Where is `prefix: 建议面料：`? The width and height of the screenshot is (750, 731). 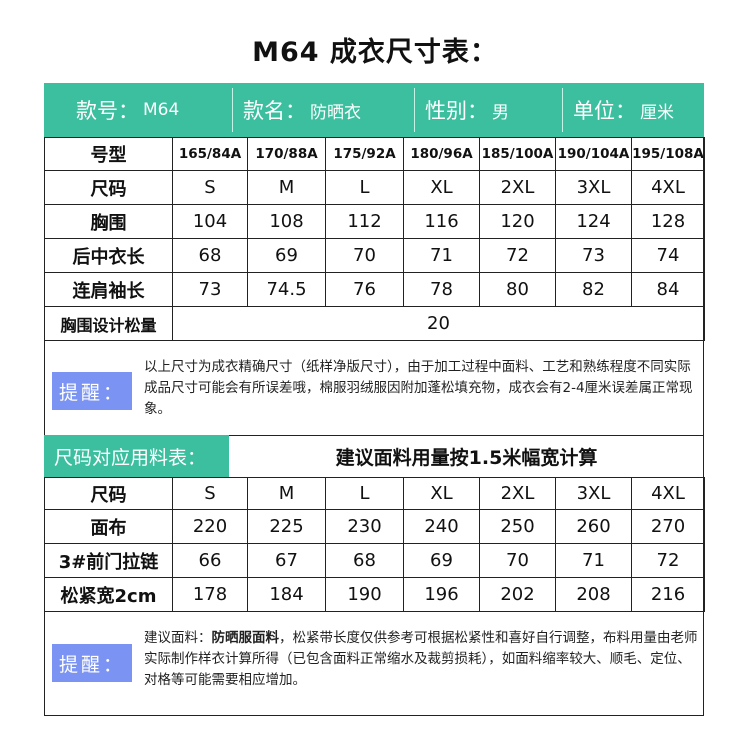
prefix: 建议面料： is located at coordinates (178, 638).